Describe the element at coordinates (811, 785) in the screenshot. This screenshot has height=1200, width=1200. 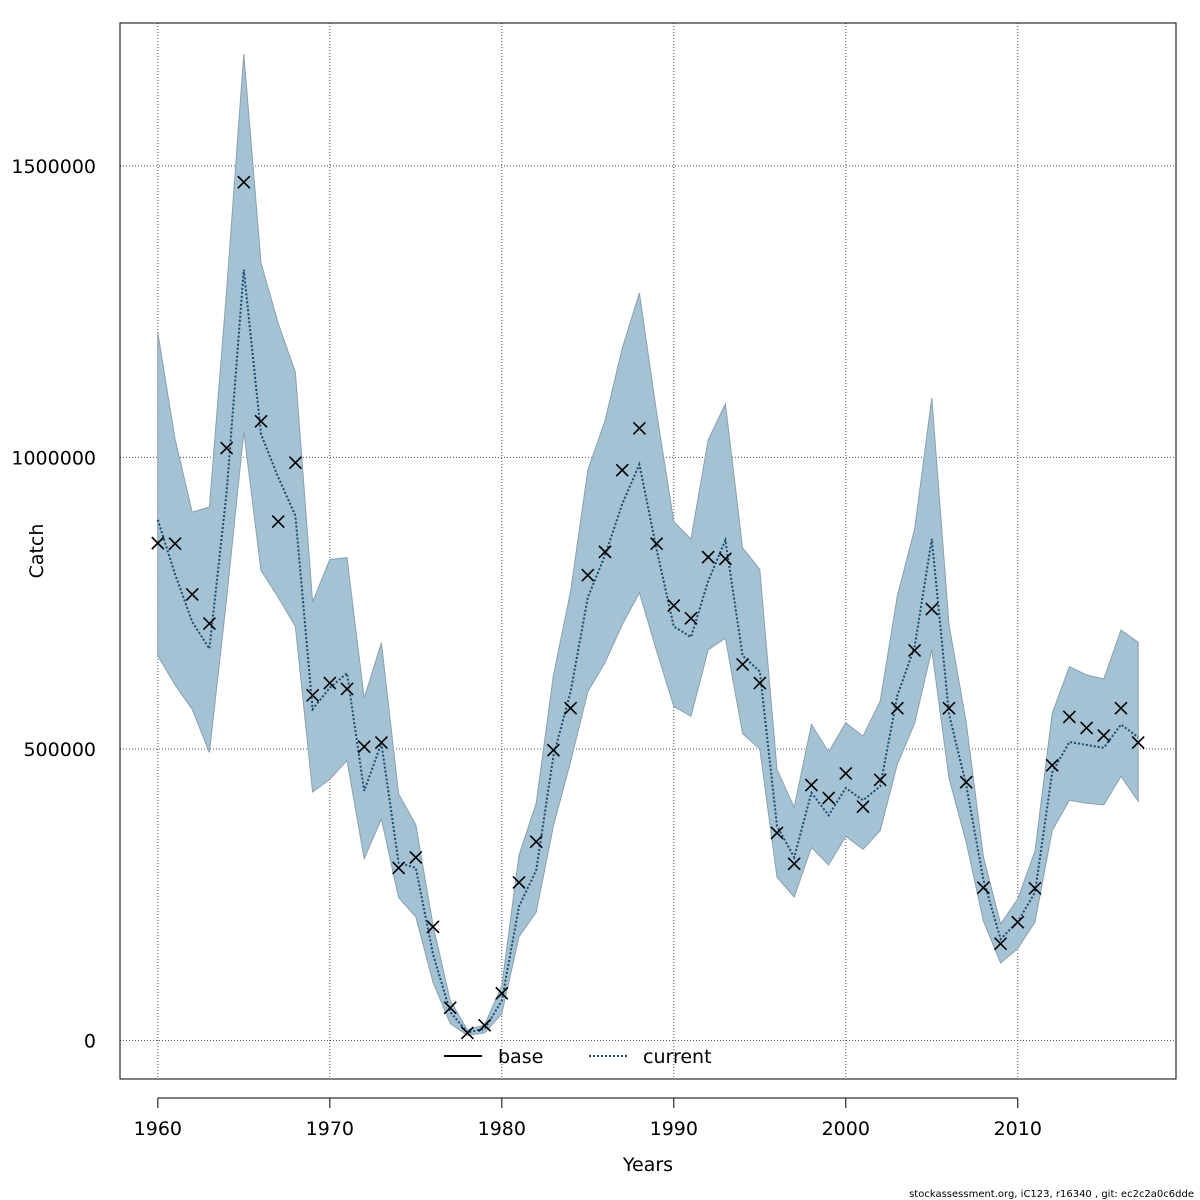
I see `observation-marker-1998` at that location.